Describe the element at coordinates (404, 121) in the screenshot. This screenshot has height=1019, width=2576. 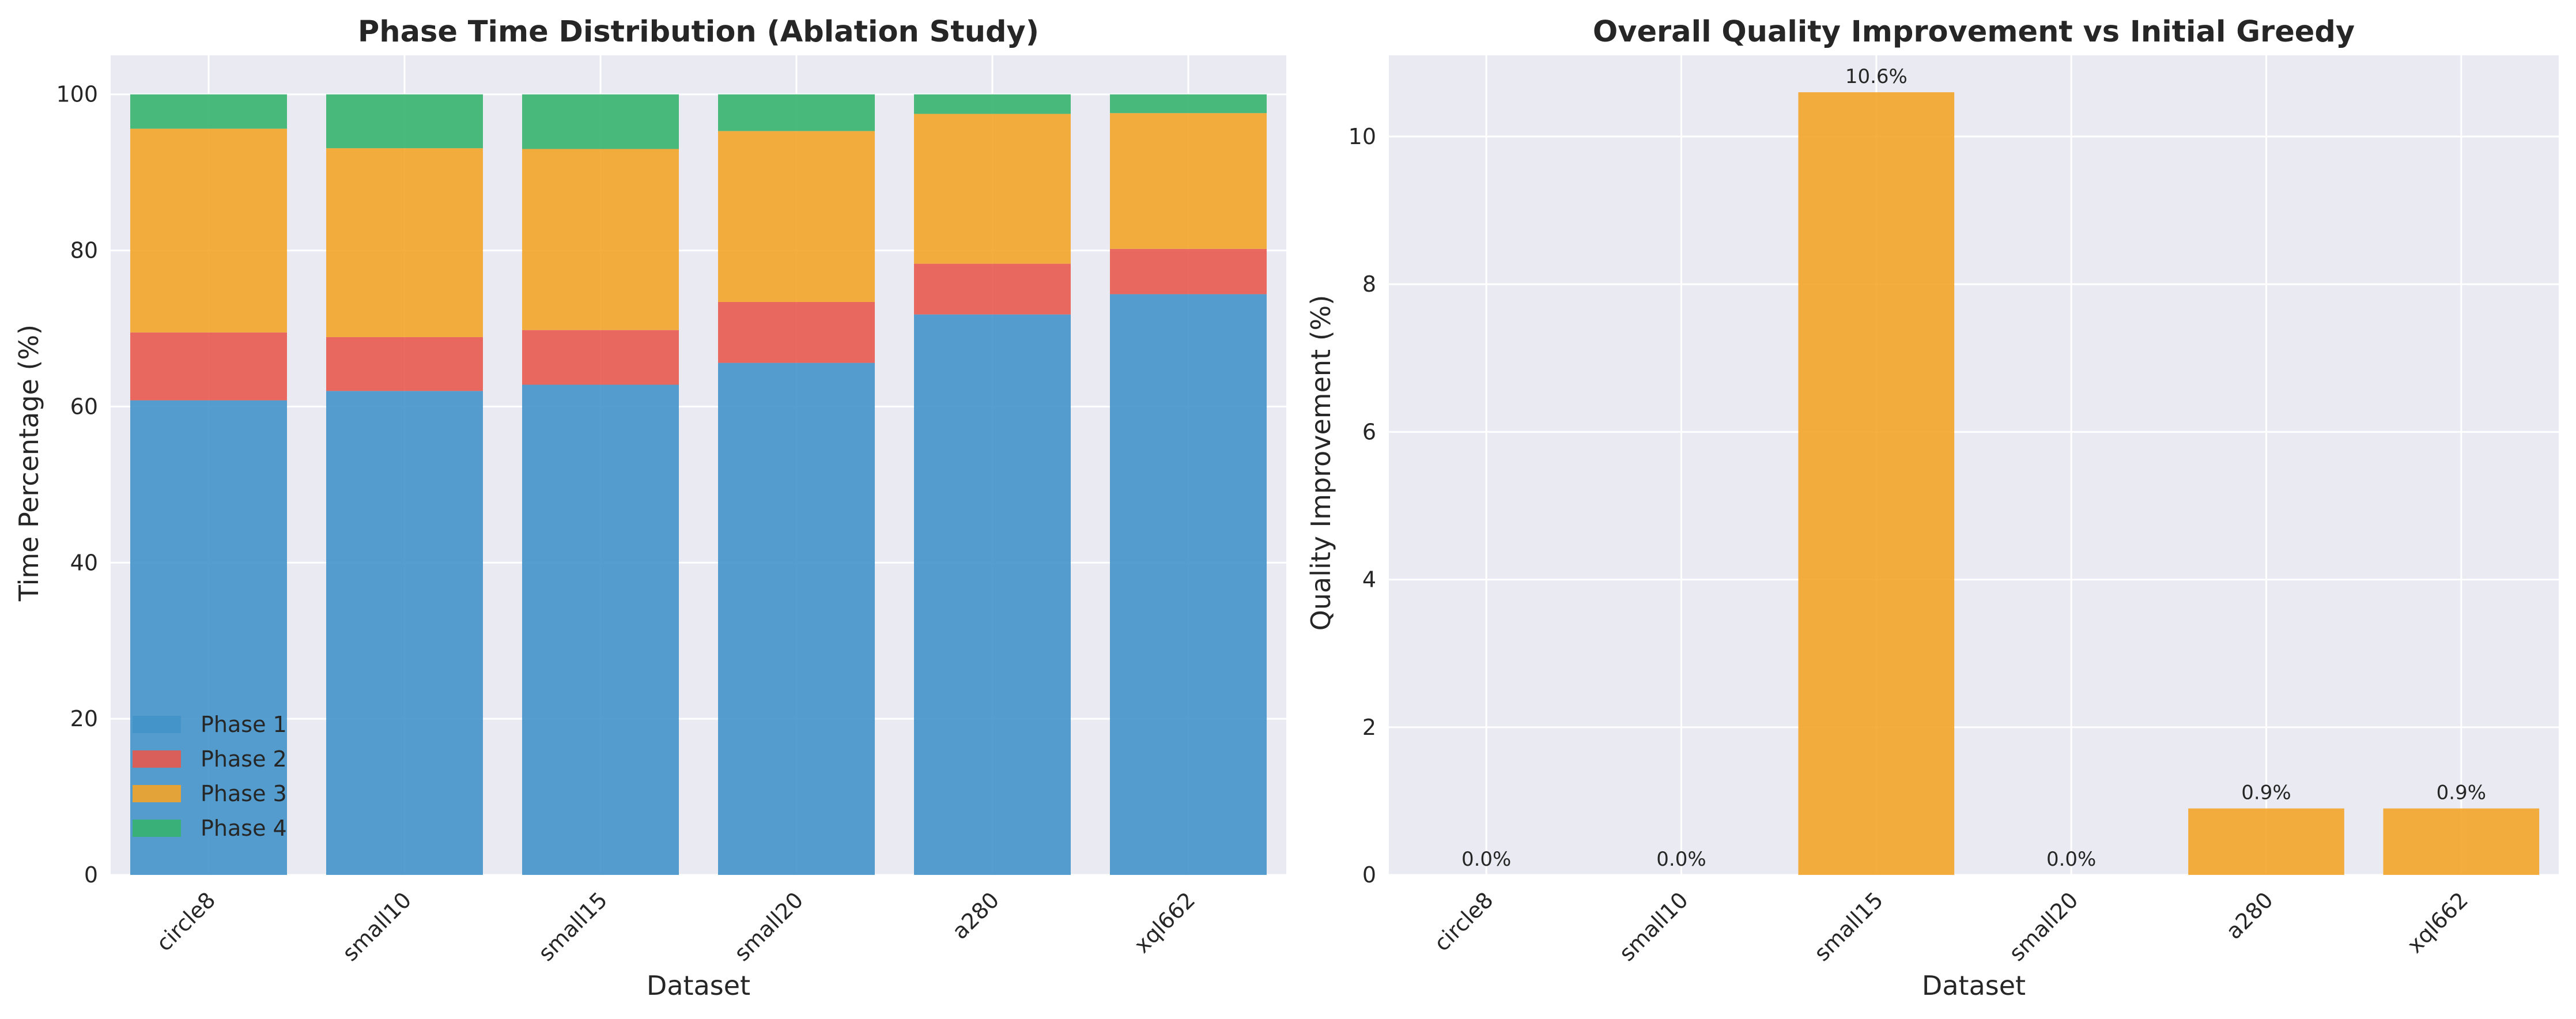
I see `bar-phase-4-small10` at that location.